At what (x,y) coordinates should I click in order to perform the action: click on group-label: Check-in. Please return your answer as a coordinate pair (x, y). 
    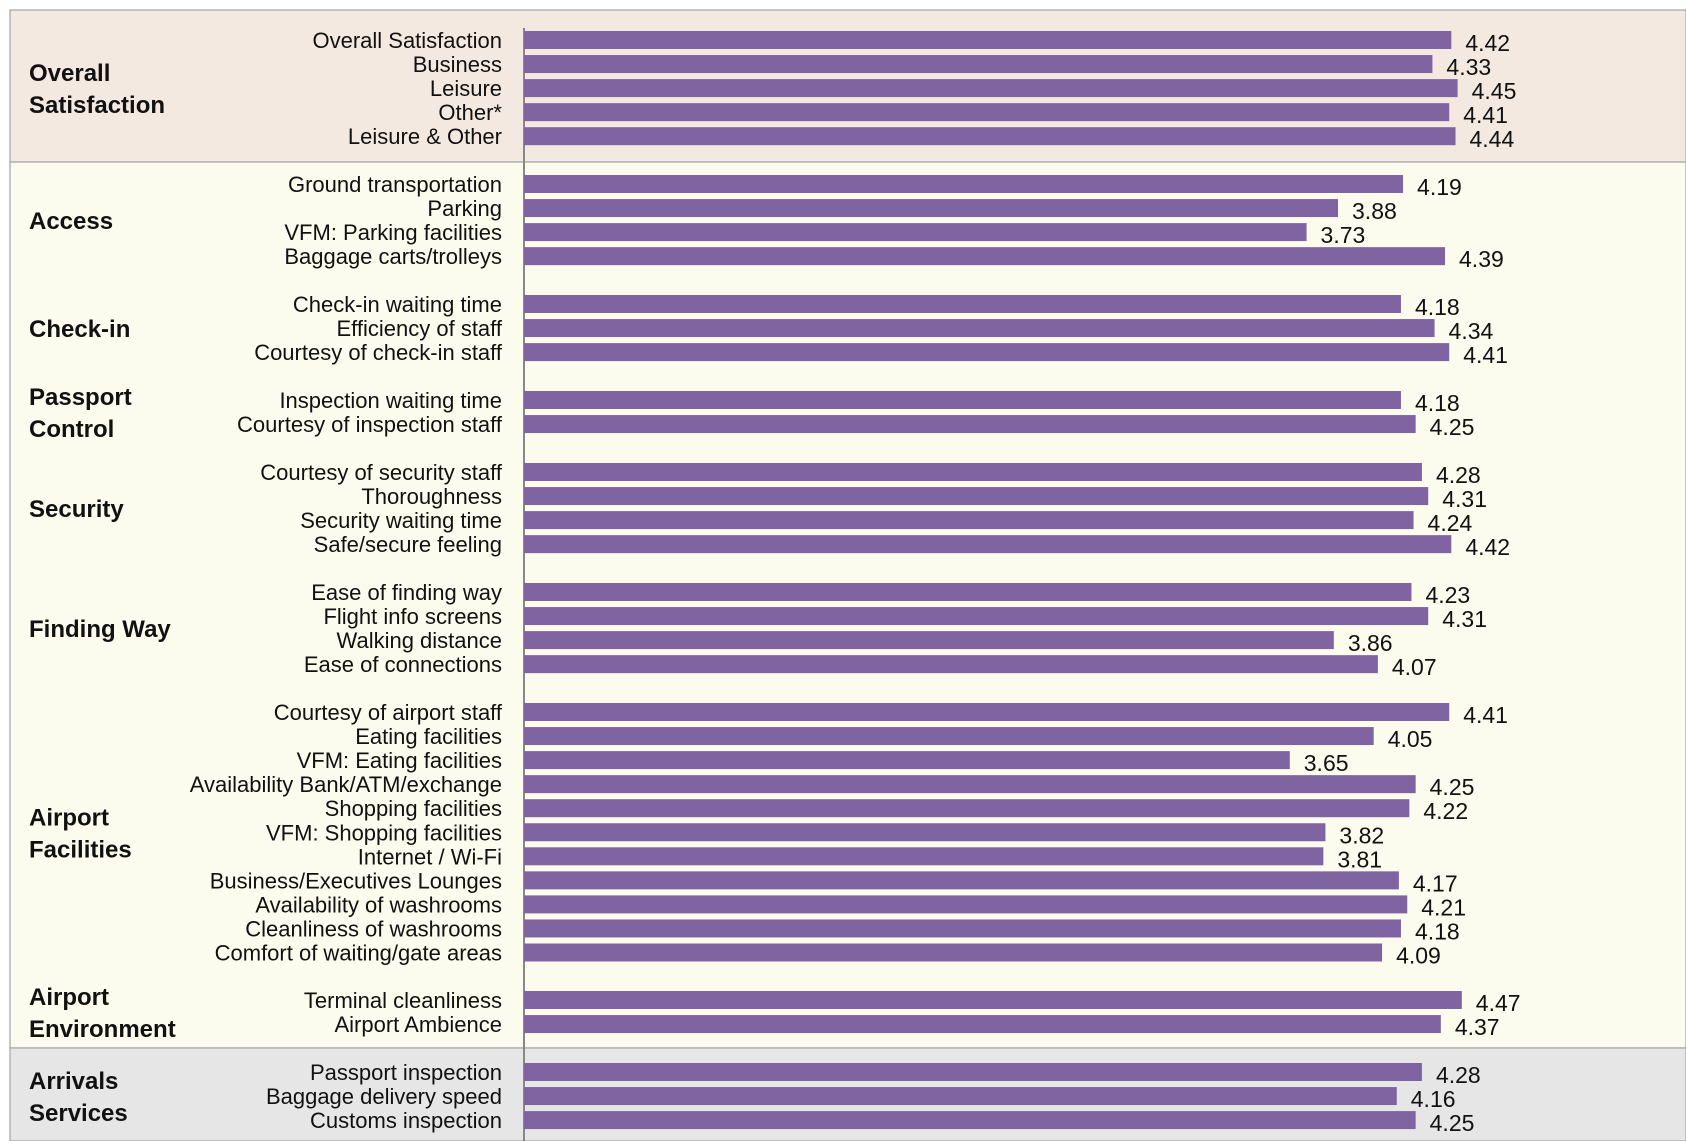
    Looking at the image, I should click on (79, 329).